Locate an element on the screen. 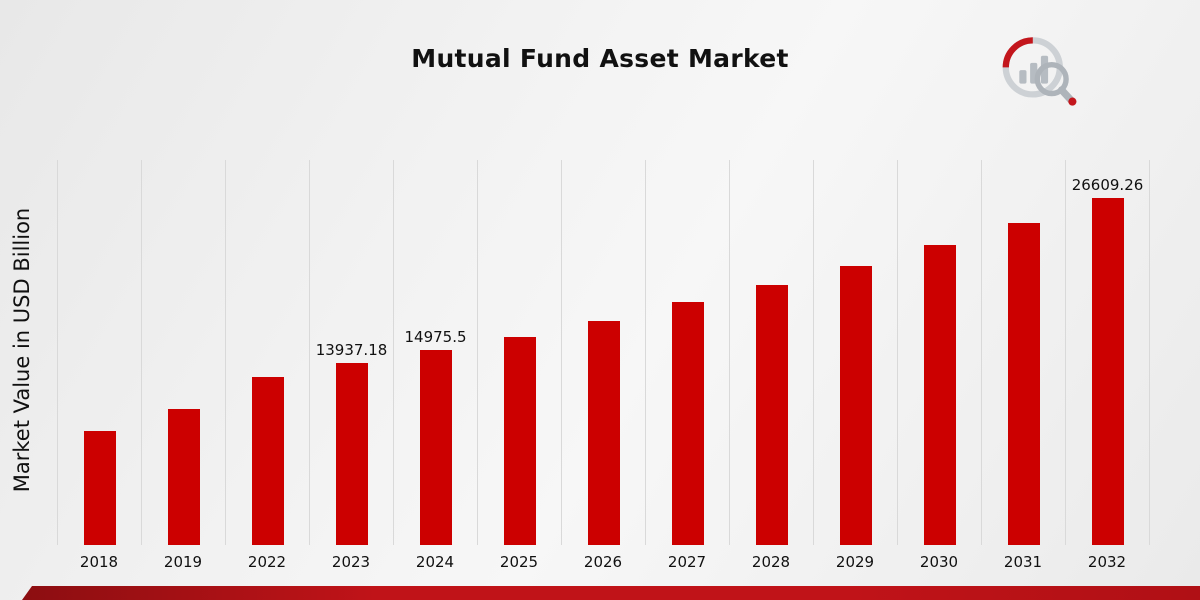  plot-column-2027 is located at coordinates (687, 352).